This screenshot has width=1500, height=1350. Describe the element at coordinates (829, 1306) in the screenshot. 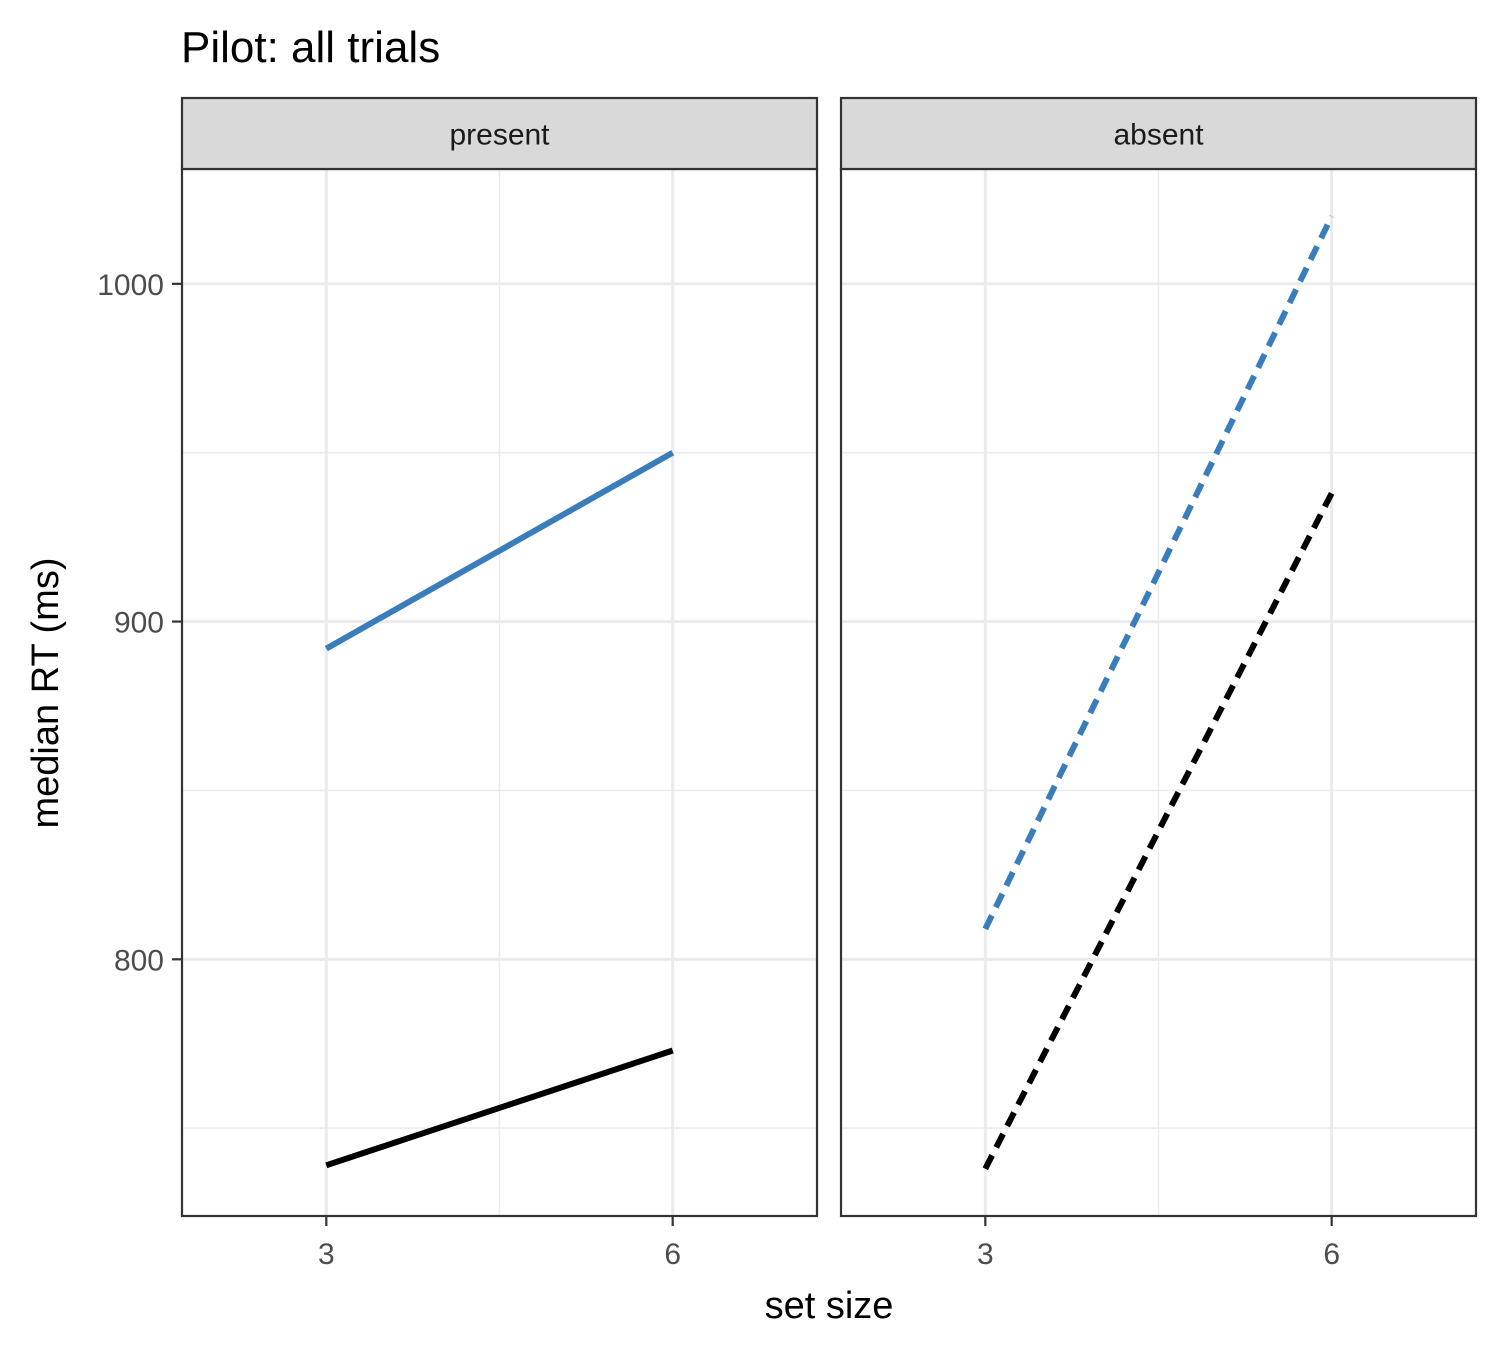

I see `x-axis-title: set size` at that location.